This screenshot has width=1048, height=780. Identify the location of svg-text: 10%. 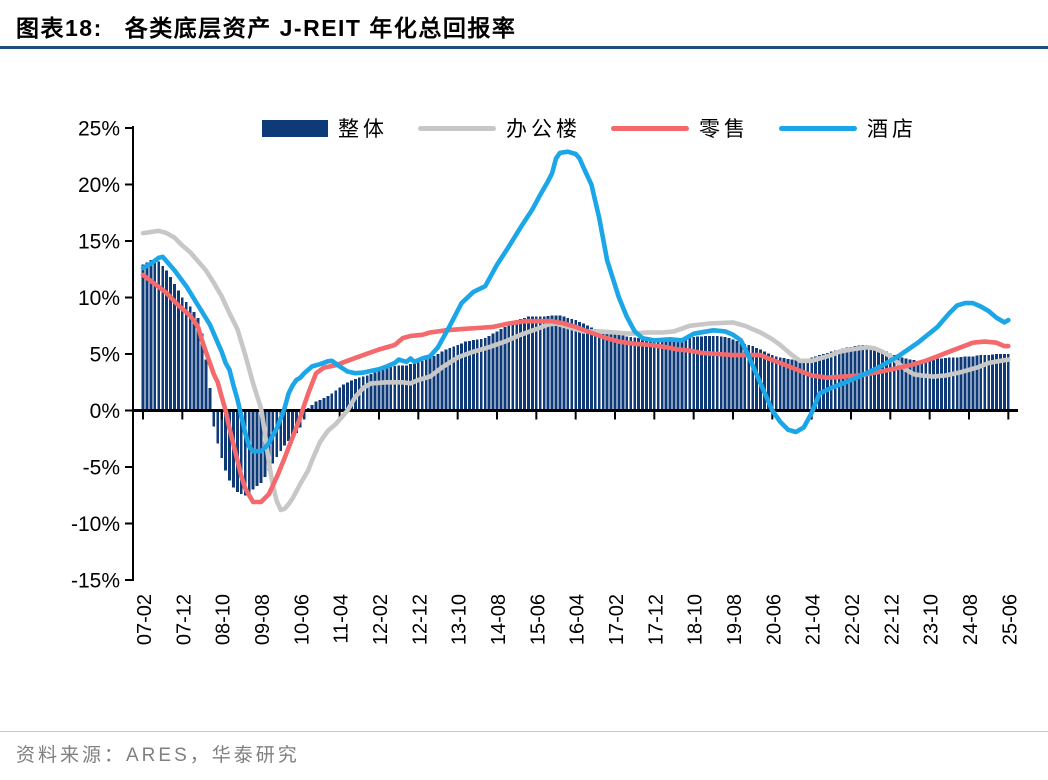
(99, 298).